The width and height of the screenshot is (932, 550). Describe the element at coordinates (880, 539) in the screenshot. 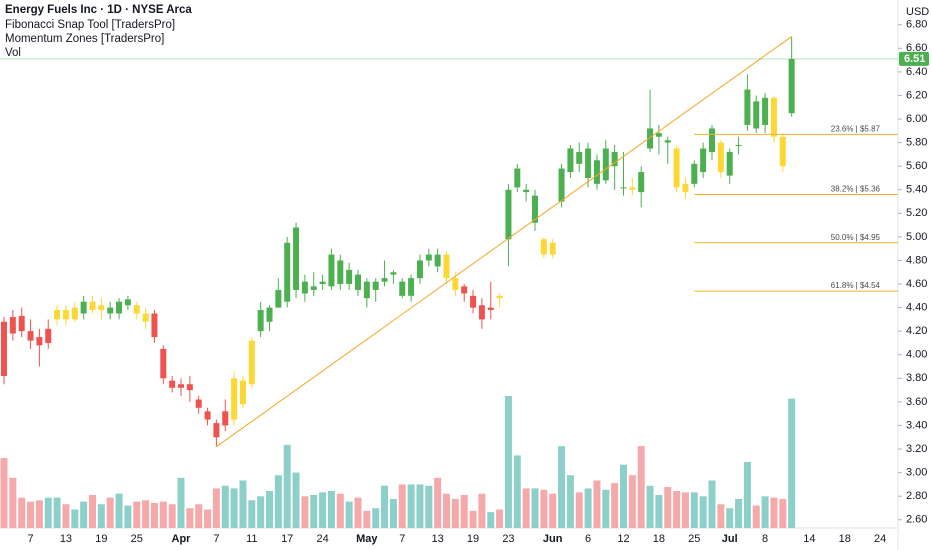

I see `x-tick-label: 24` at that location.